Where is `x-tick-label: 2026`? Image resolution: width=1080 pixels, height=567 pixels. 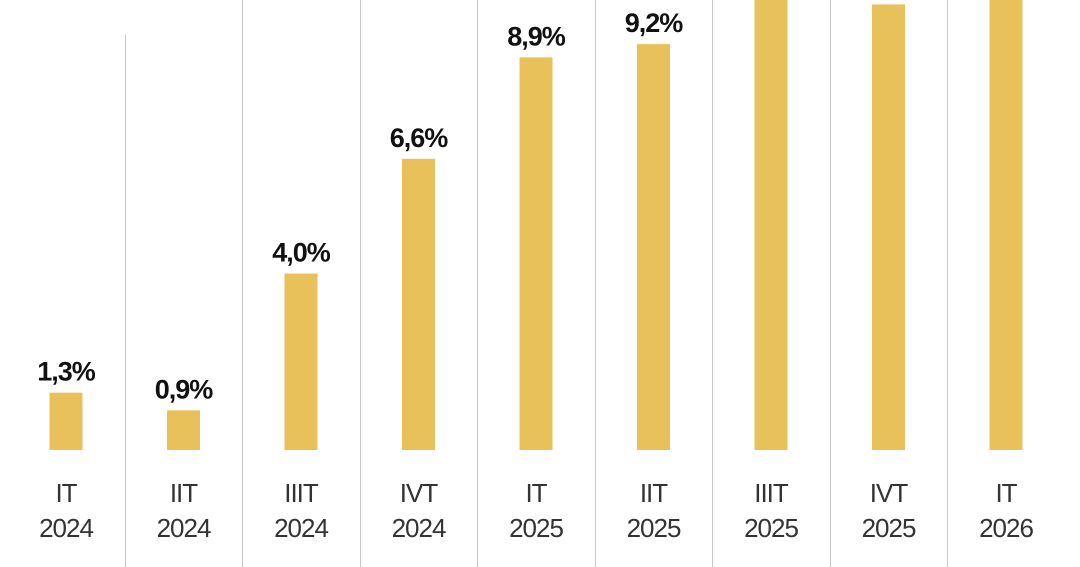
x-tick-label: 2026 is located at coordinates (1006, 528).